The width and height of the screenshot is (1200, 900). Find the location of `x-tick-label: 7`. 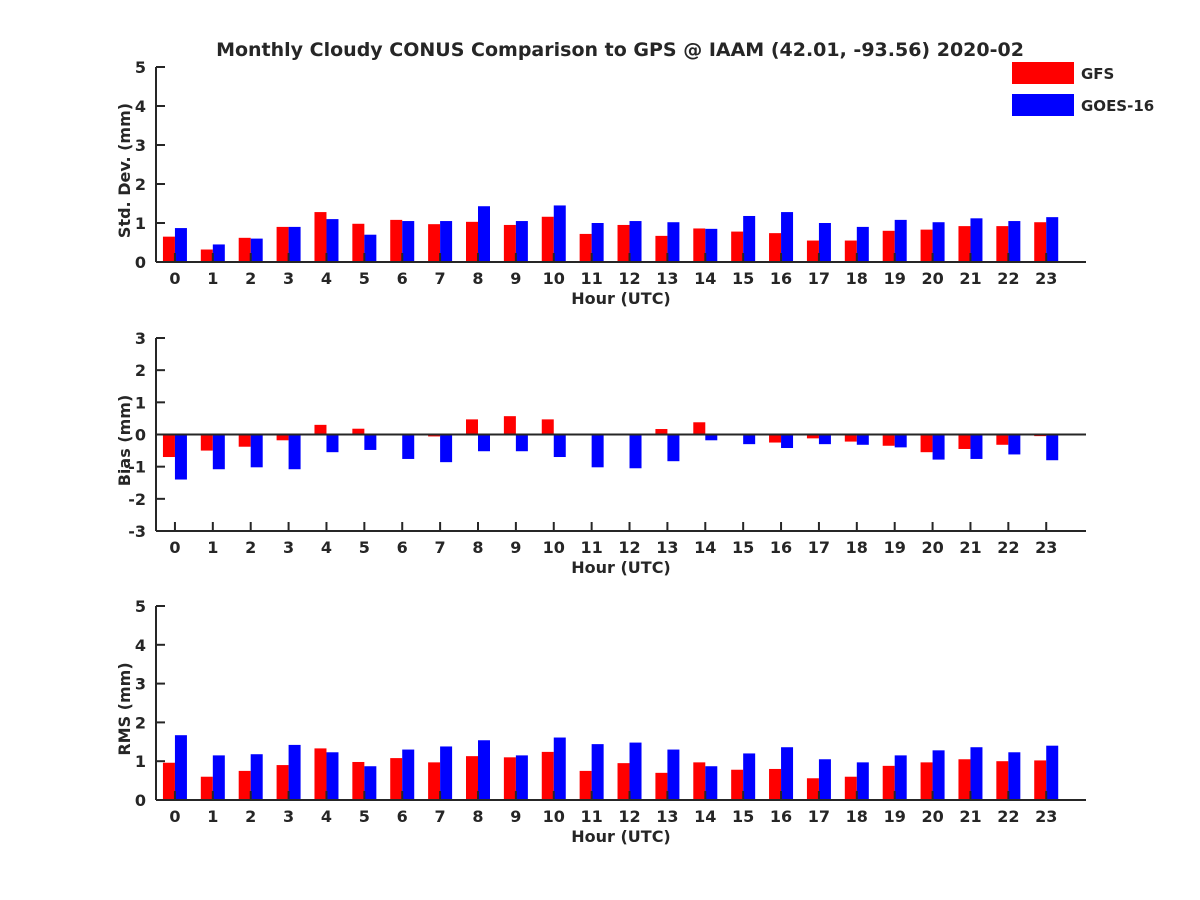

x-tick-label: 7 is located at coordinates (440, 816).